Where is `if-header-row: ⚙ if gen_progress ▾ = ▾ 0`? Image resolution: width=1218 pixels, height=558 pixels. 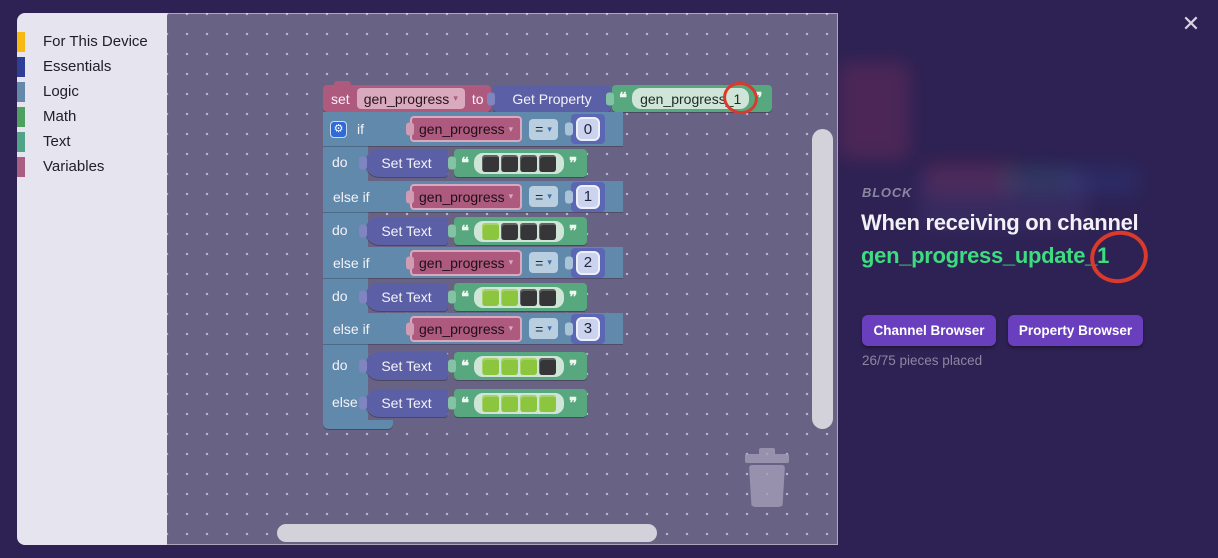
if-header-row: ⚙ if gen_progress ▾ = ▾ 0 is located at coordinates (473, 129).